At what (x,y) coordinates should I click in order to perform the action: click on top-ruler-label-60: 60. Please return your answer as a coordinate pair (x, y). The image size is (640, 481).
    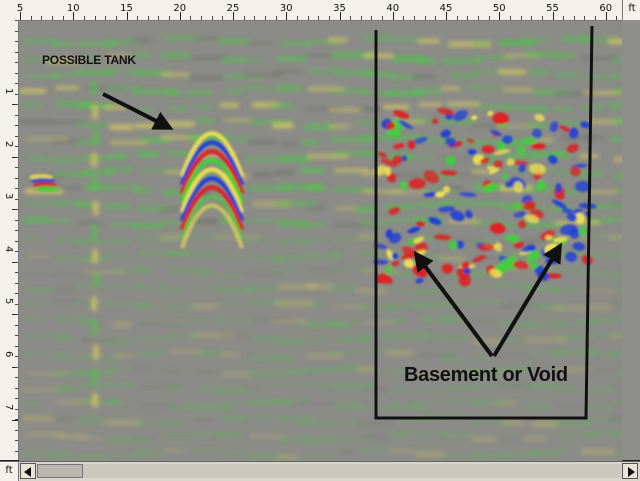
    Looking at the image, I should click on (606, 8).